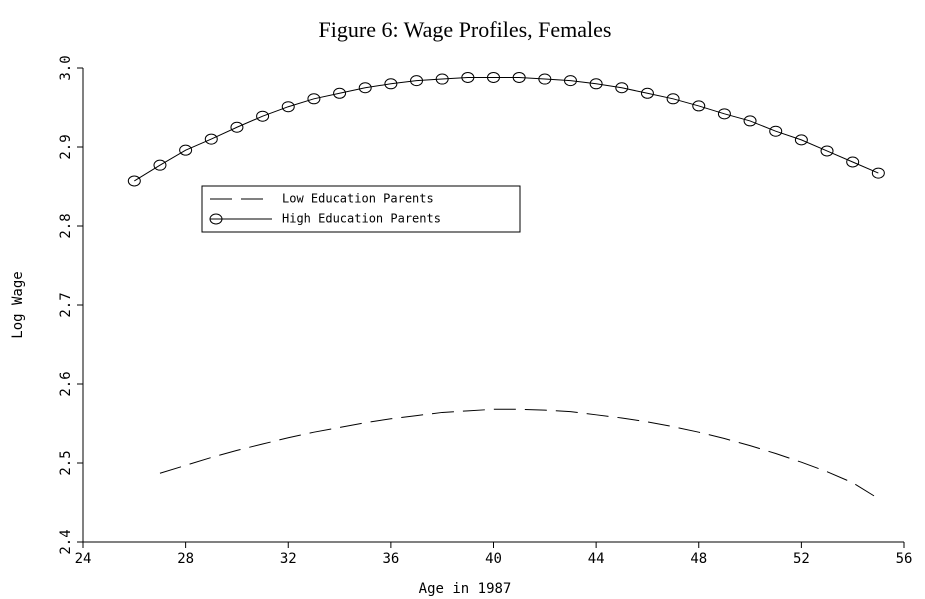 This screenshot has height=599, width=925. What do you see at coordinates (66, 146) in the screenshot?
I see `y-tick-label: 2.9` at bounding box center [66, 146].